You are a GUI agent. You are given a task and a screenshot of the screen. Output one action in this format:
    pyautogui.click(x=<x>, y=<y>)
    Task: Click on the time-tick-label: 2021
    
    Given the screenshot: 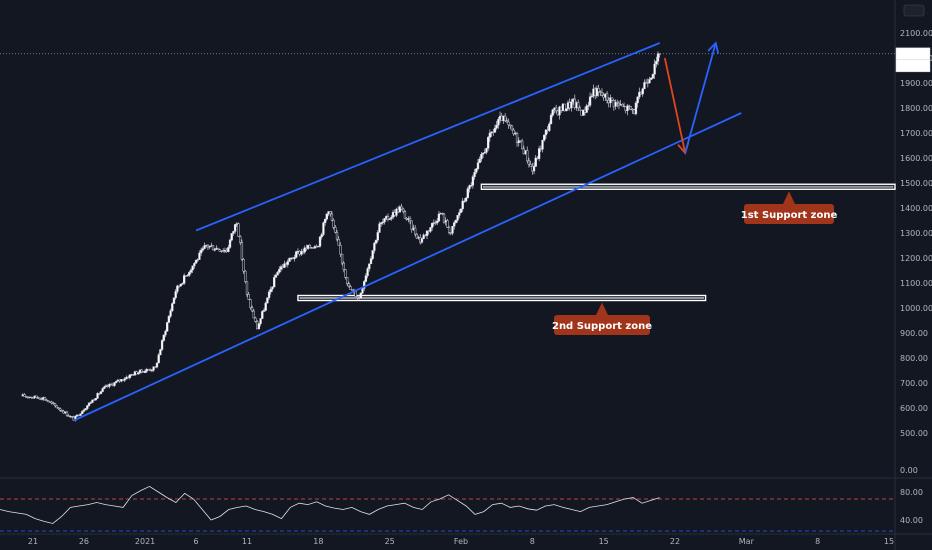 What is the action you would take?
    pyautogui.click(x=145, y=541)
    